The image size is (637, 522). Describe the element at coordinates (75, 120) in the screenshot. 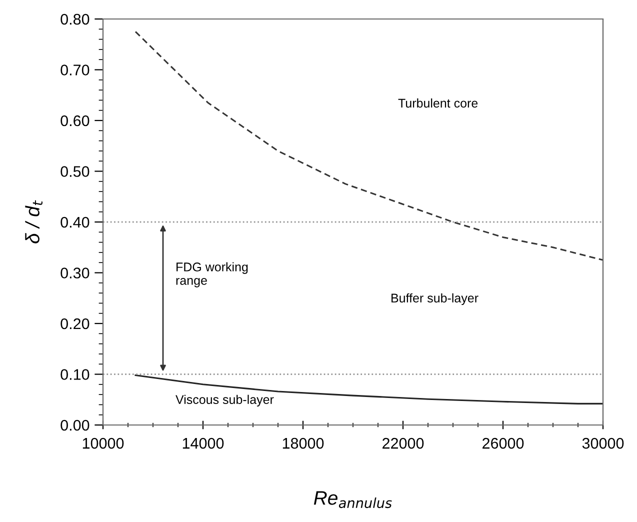

I see `y-tick-label: 0.60` at that location.